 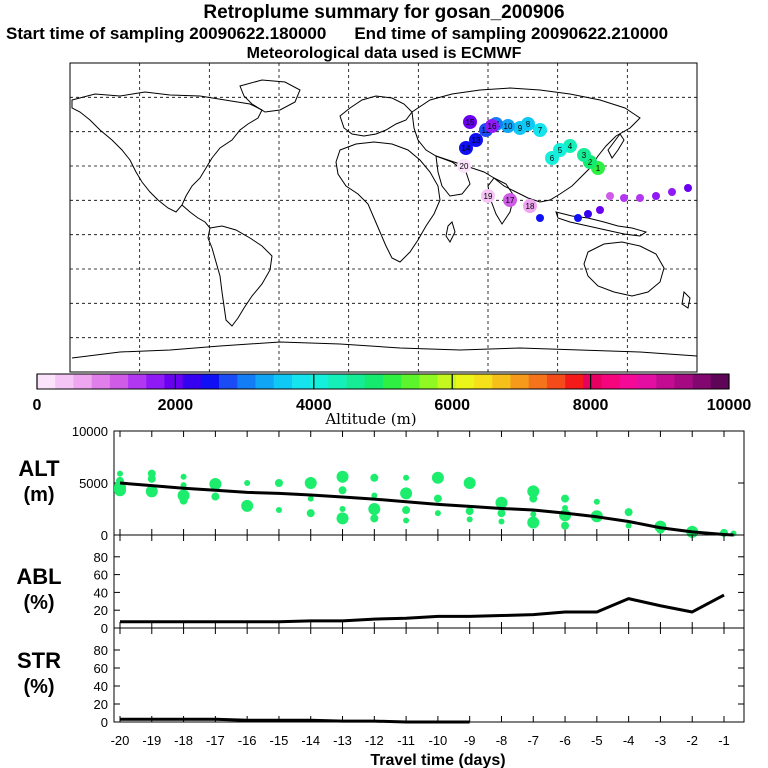 What do you see at coordinates (101, 668) in the screenshot?
I see `y-tick-label: 60` at bounding box center [101, 668].